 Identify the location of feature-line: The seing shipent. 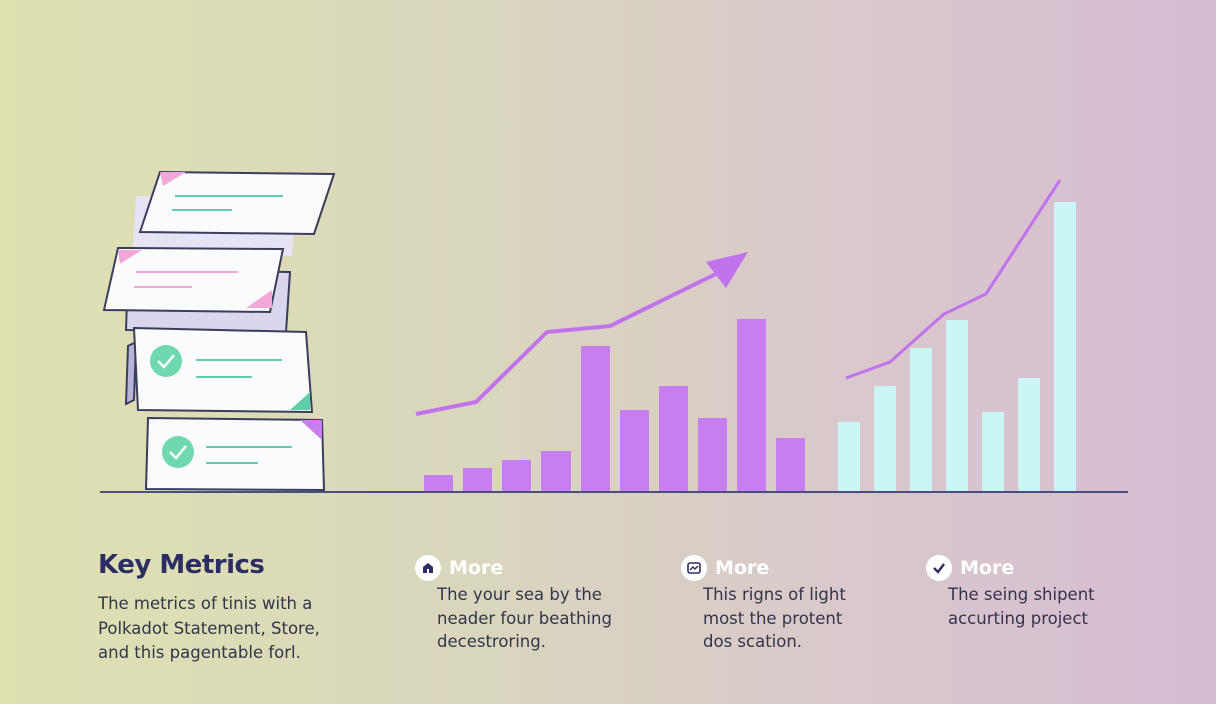
(1021, 594).